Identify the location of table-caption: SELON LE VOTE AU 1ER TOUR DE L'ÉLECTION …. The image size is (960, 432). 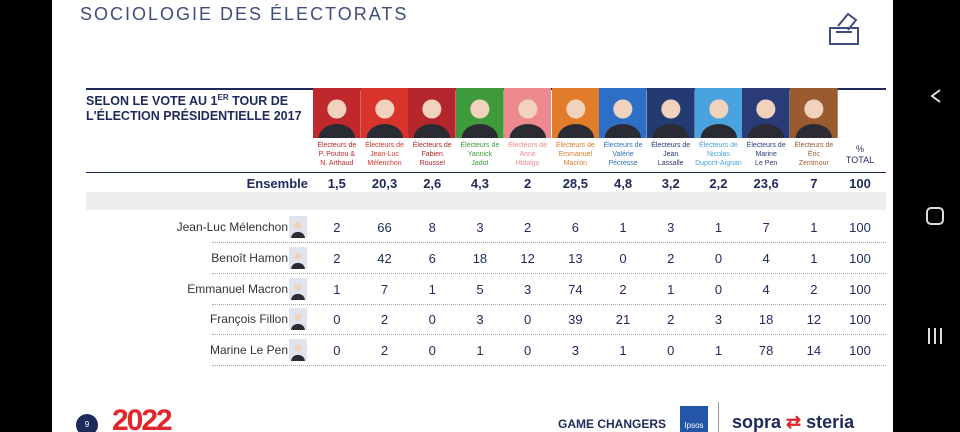
(196, 107).